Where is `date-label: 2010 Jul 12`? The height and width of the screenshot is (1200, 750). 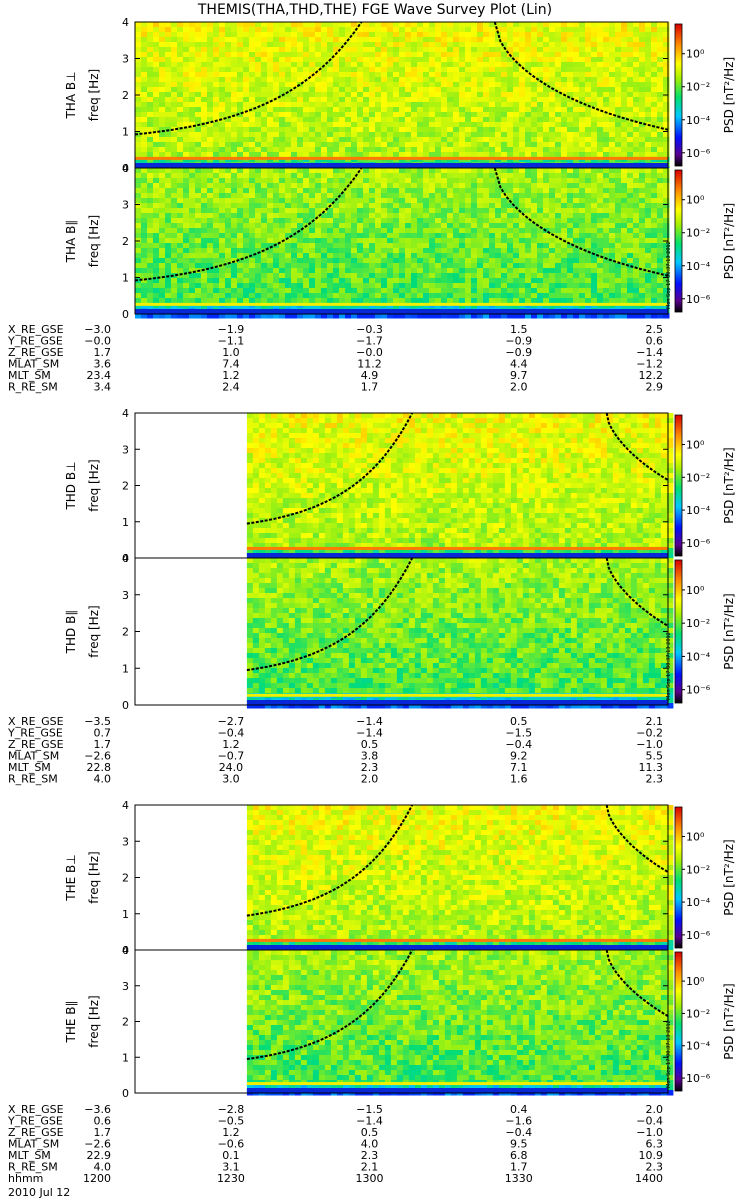
date-label: 2010 Jul 12 is located at coordinates (39, 1192).